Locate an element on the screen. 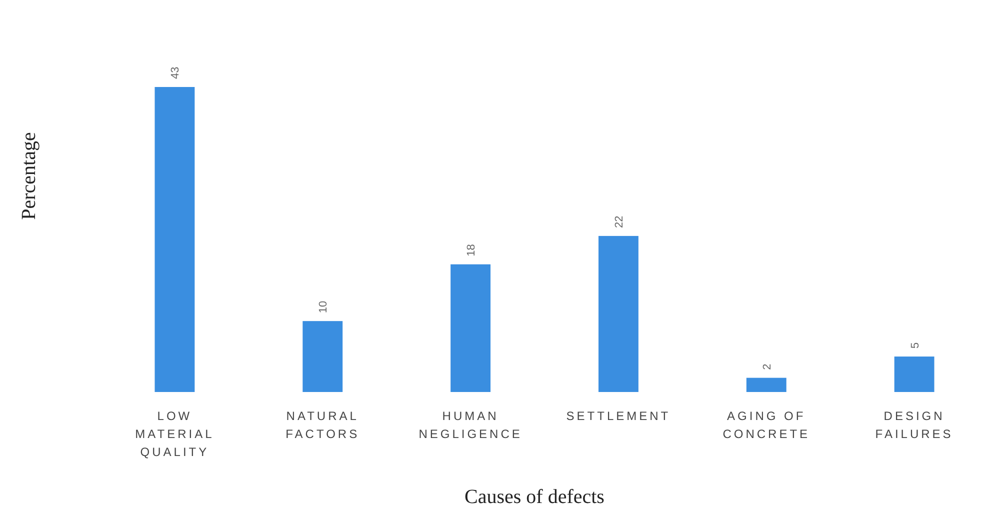  x-tick-label: NATURAL FACTORS is located at coordinates (323, 425).